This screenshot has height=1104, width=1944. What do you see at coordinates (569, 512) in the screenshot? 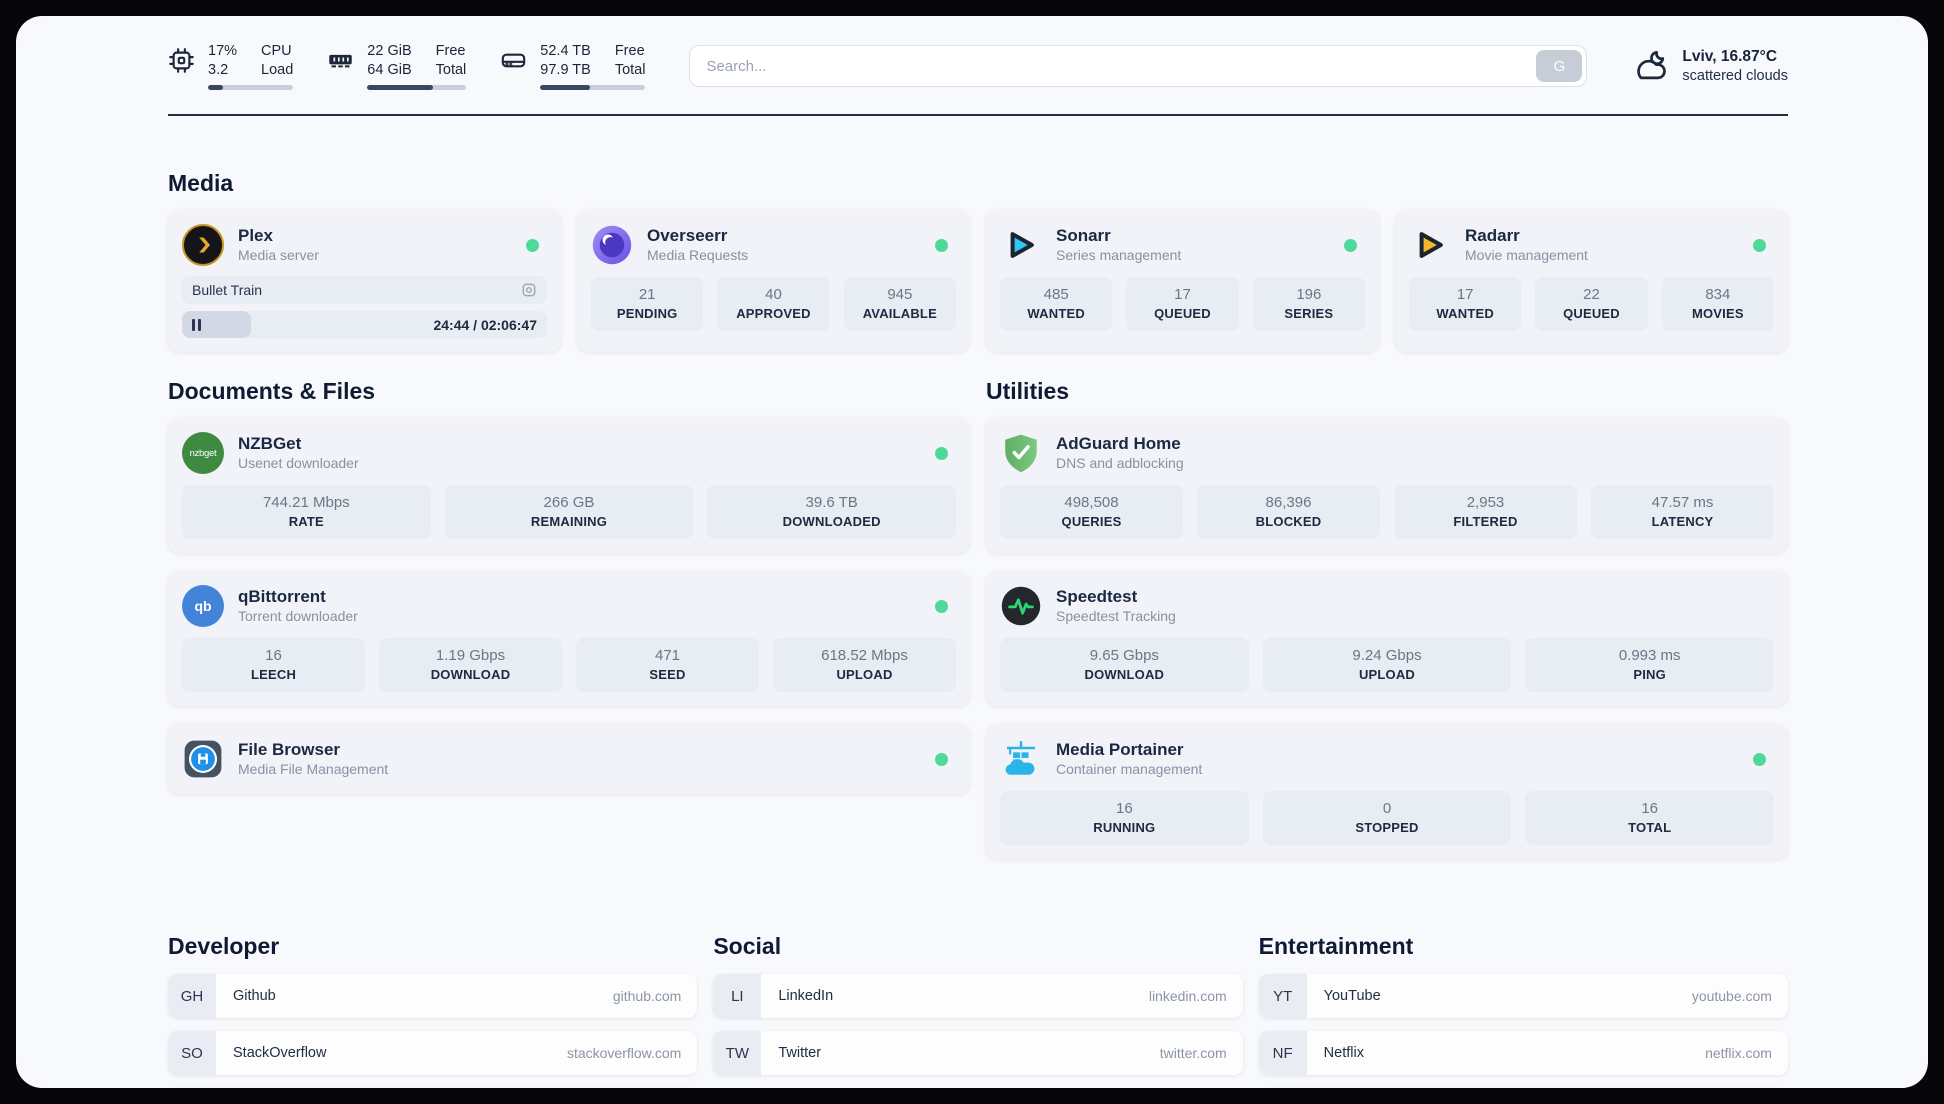
I see `stat-remaining: 266 GB REMAINING` at bounding box center [569, 512].